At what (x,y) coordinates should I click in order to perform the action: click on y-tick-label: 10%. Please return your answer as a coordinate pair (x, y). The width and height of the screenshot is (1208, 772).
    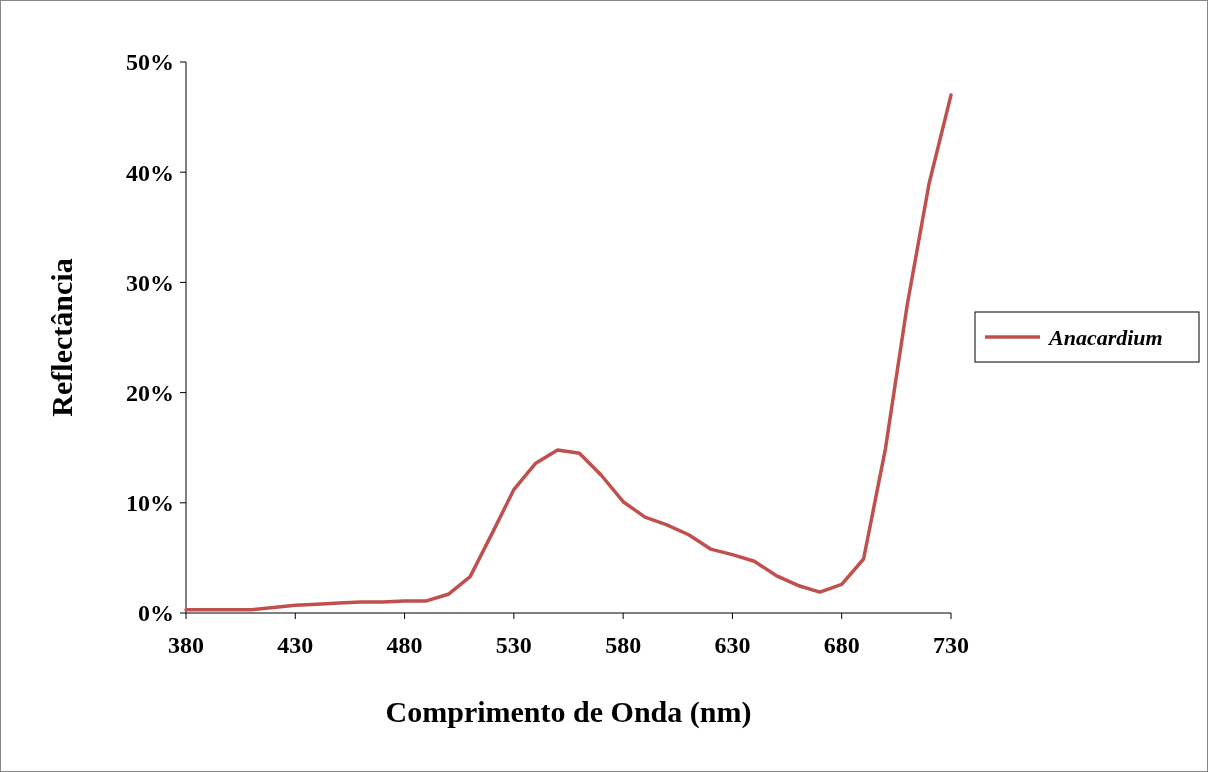
    Looking at the image, I should click on (150, 503).